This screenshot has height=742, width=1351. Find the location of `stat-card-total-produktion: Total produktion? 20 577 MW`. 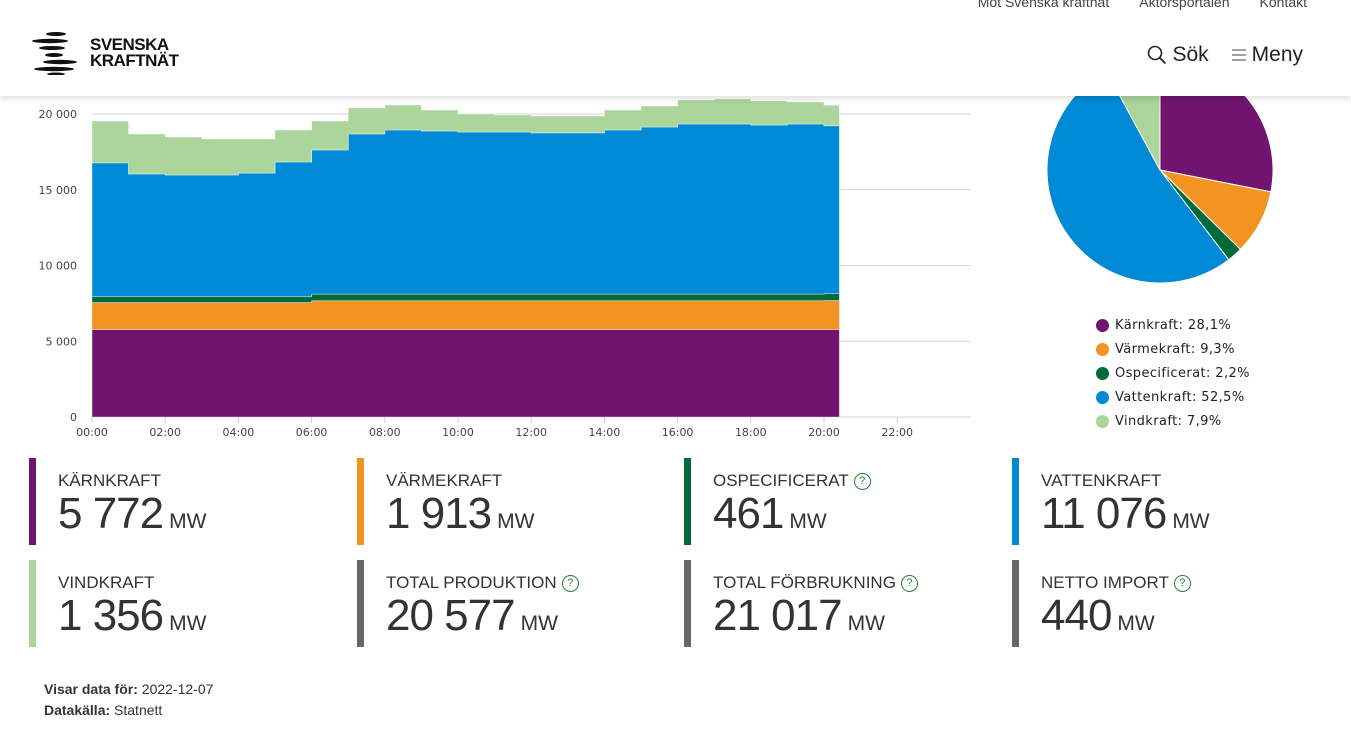

stat-card-total-produktion: Total produktion? 20 577 MW is located at coordinates (517, 603).